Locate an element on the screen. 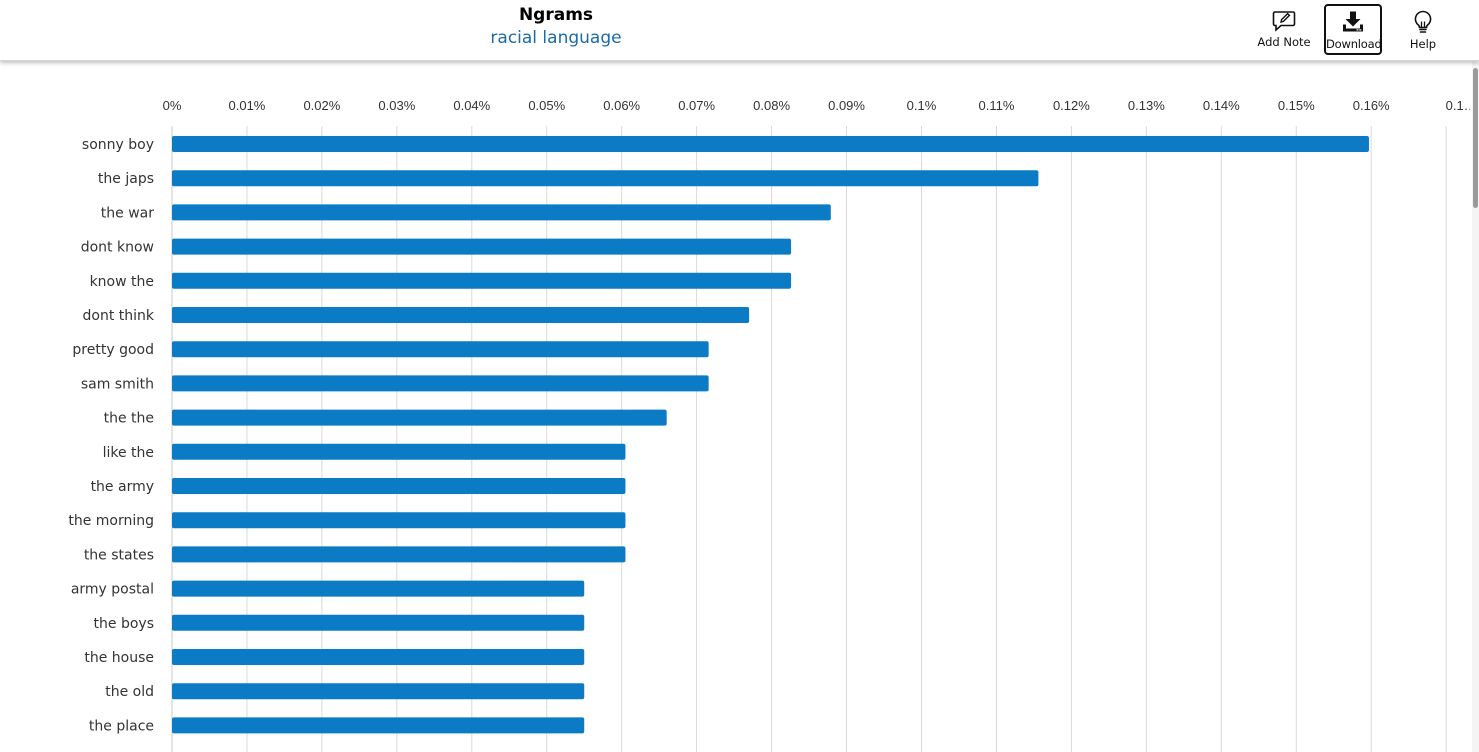 The image size is (1479, 752). help-label: Help is located at coordinates (1423, 44).